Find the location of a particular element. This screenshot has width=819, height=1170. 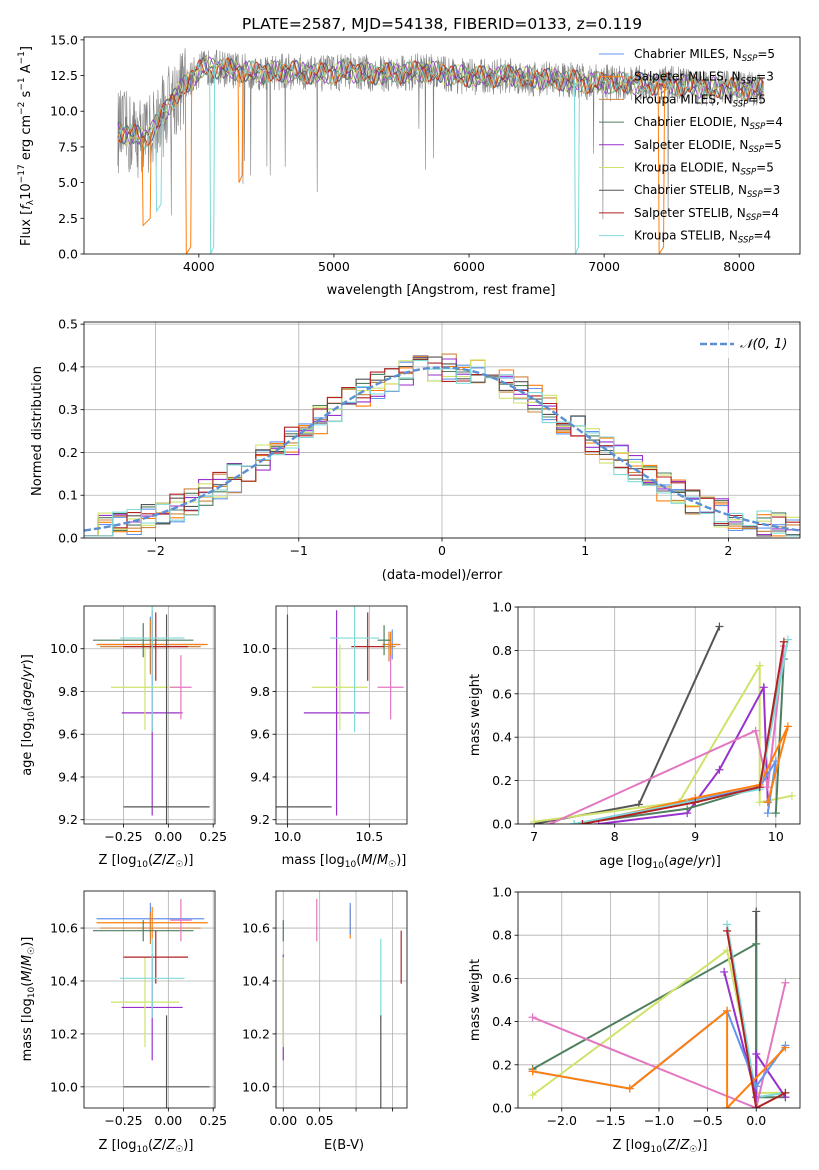

x-tick-label: −0.25 is located at coordinates (123, 1120).